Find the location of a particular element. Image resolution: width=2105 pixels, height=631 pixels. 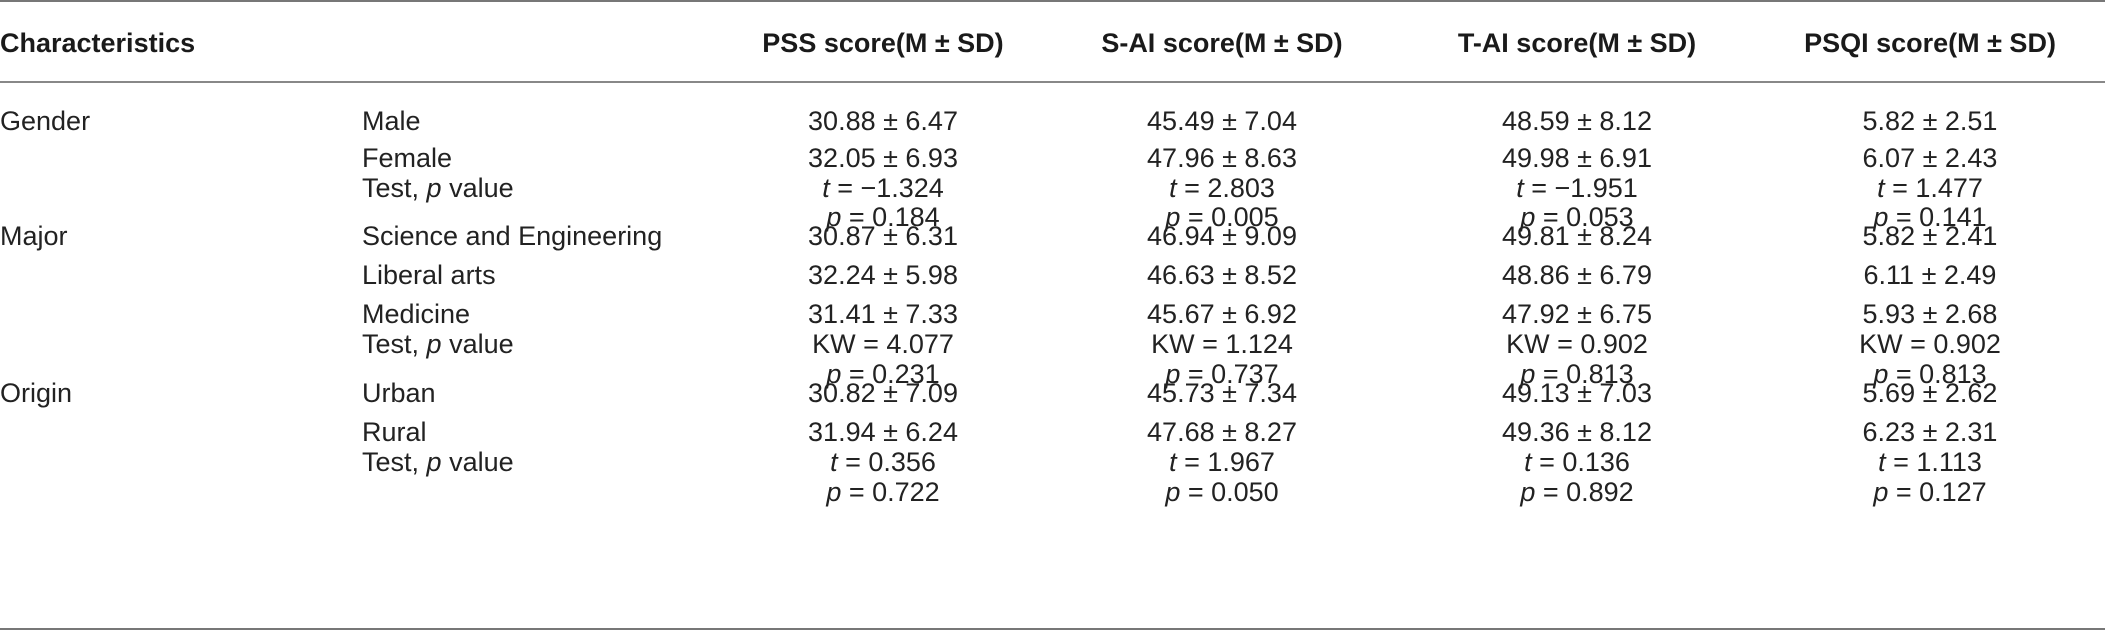

p-value-pss: p = 0.184 is located at coordinates (883, 217).